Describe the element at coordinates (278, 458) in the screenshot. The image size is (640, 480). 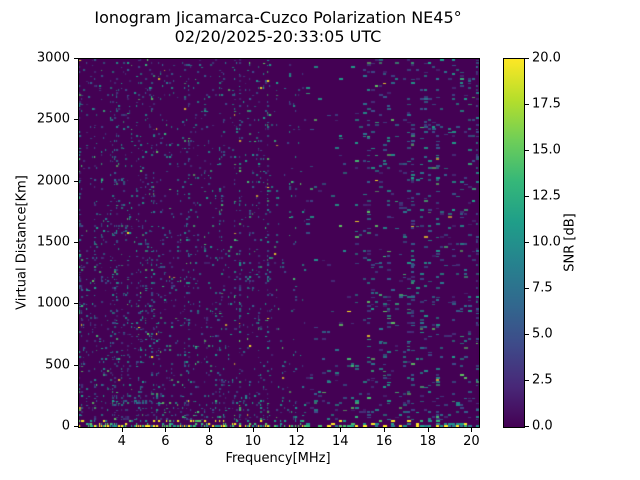
I see `x-axis-label: Frequency[MHz]` at that location.